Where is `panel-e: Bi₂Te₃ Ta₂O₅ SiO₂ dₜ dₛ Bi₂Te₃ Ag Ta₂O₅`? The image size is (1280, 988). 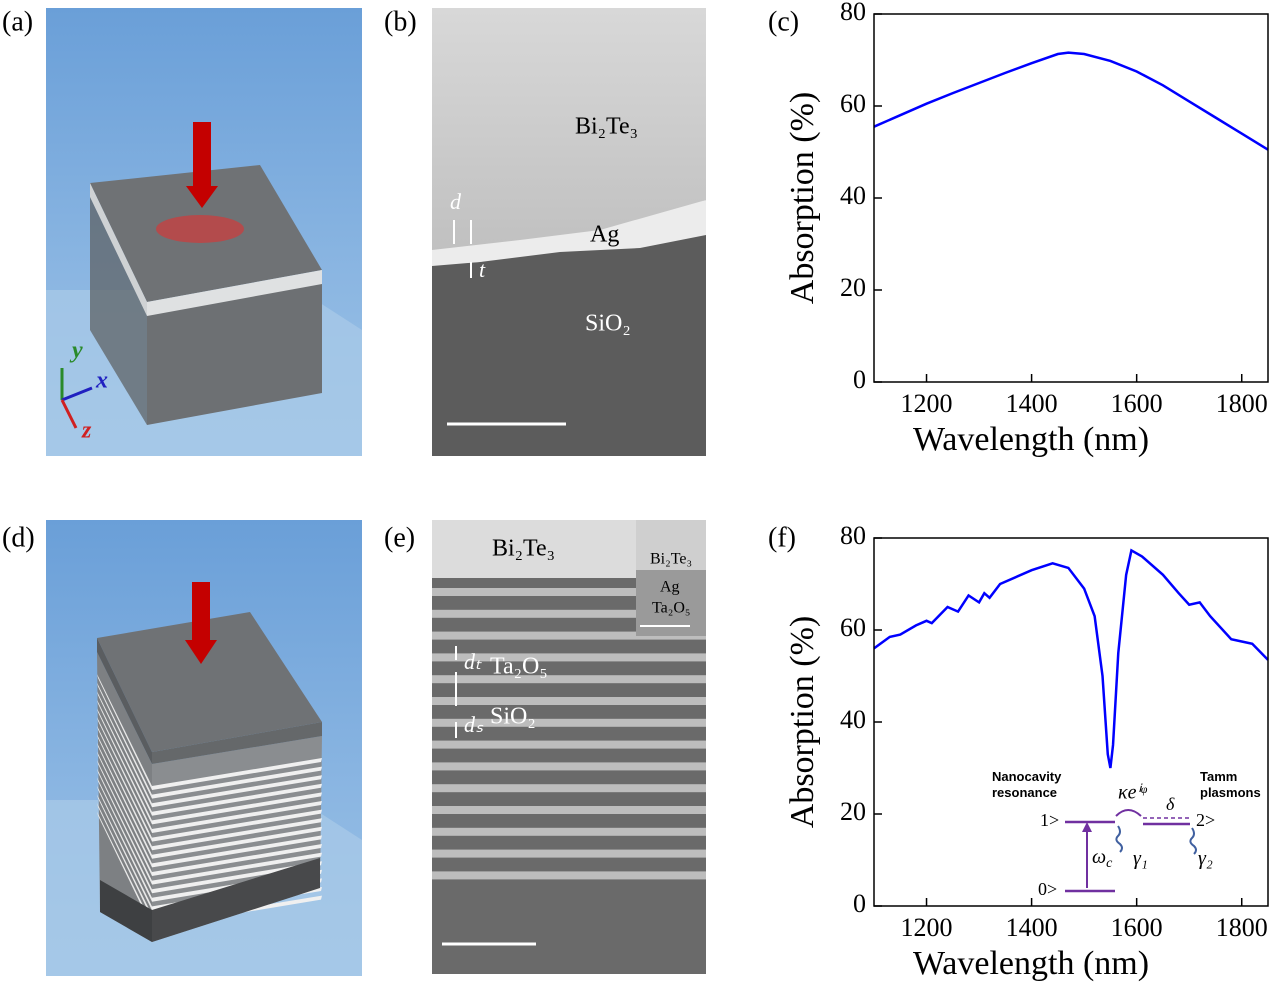 panel-e: Bi₂Te₃ Ta₂O₅ SiO₂ dₜ dₛ Bi₂Te₃ Ag Ta₂O₅ is located at coordinates (569, 747).